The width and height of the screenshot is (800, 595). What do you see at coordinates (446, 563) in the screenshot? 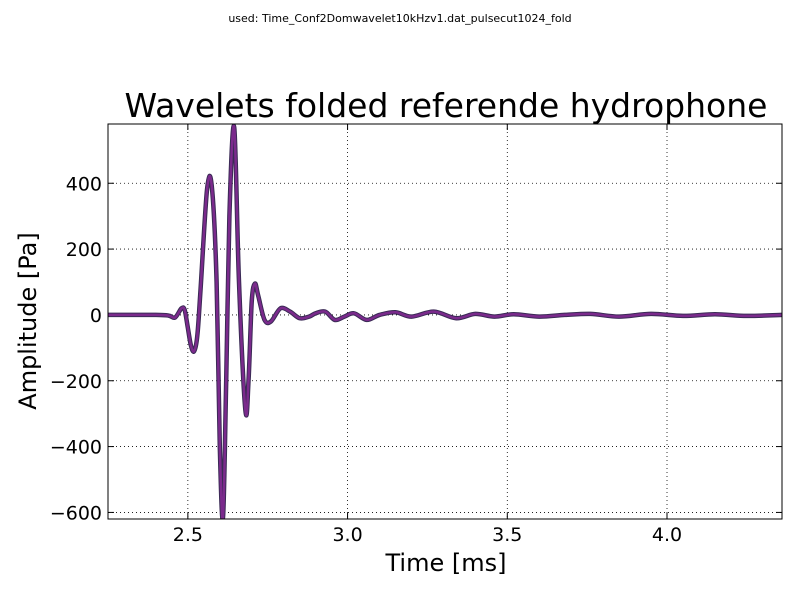
I see `x-axis-label: Time [ms]` at bounding box center [446, 563].